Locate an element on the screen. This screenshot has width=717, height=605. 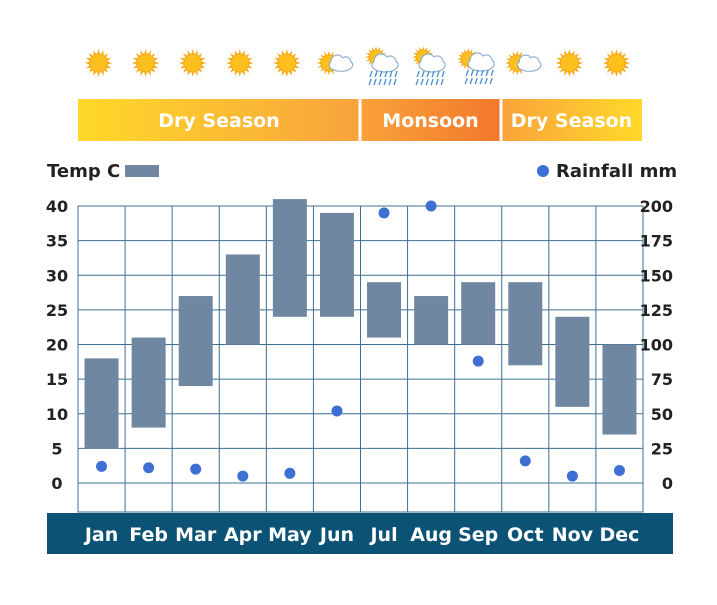
x-tick-label-month: Jul is located at coordinates (382, 535).